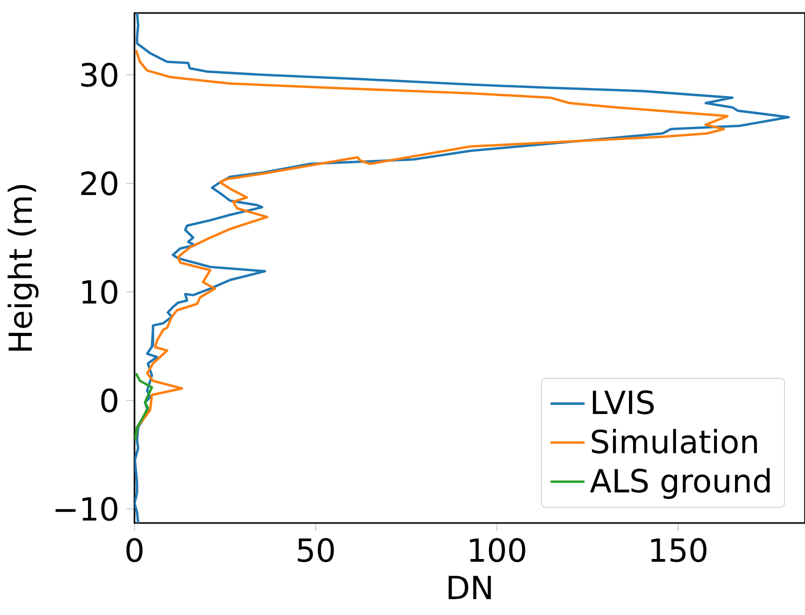 The image size is (805, 615). Describe the element at coordinates (623, 402) in the screenshot. I see `legend-label: LVIS` at that location.